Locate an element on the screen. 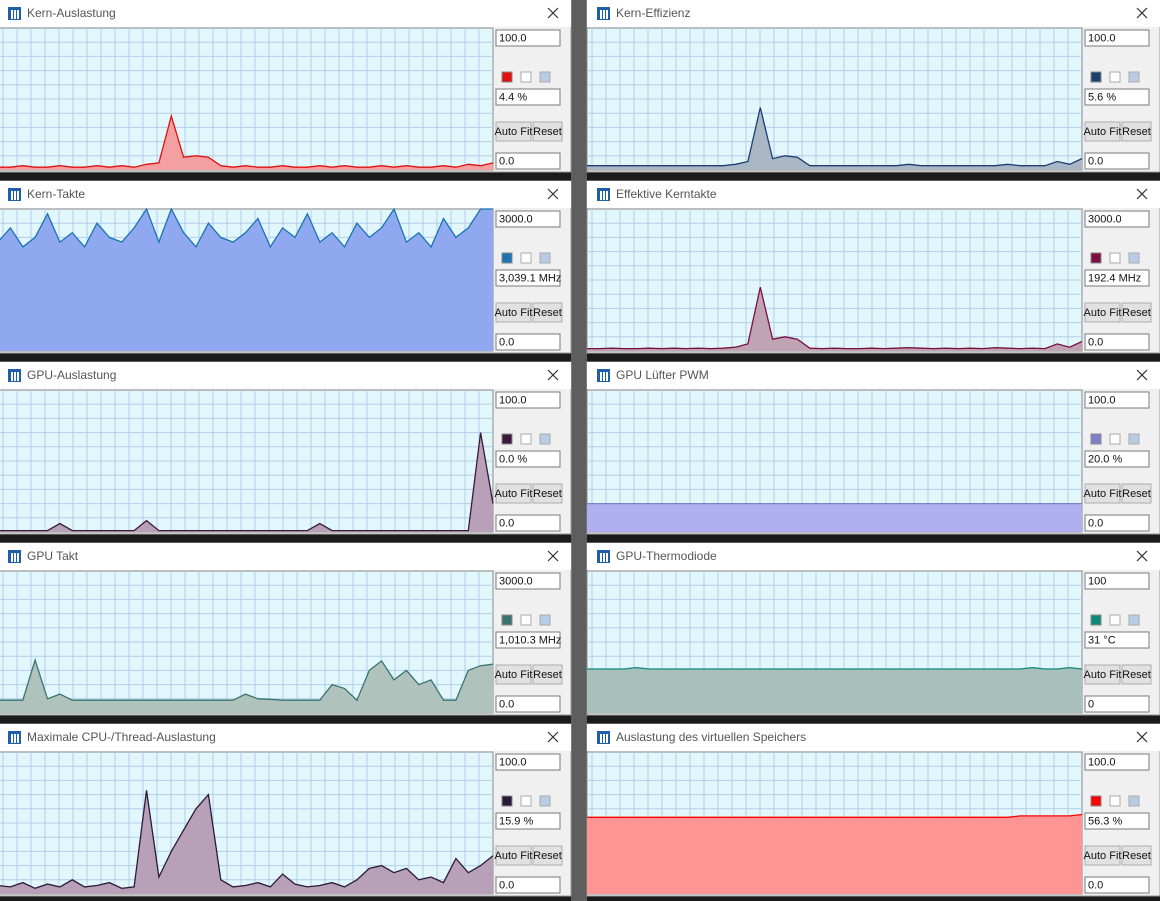 The height and width of the screenshot is (901, 1160). area is located at coordinates (834, 690).